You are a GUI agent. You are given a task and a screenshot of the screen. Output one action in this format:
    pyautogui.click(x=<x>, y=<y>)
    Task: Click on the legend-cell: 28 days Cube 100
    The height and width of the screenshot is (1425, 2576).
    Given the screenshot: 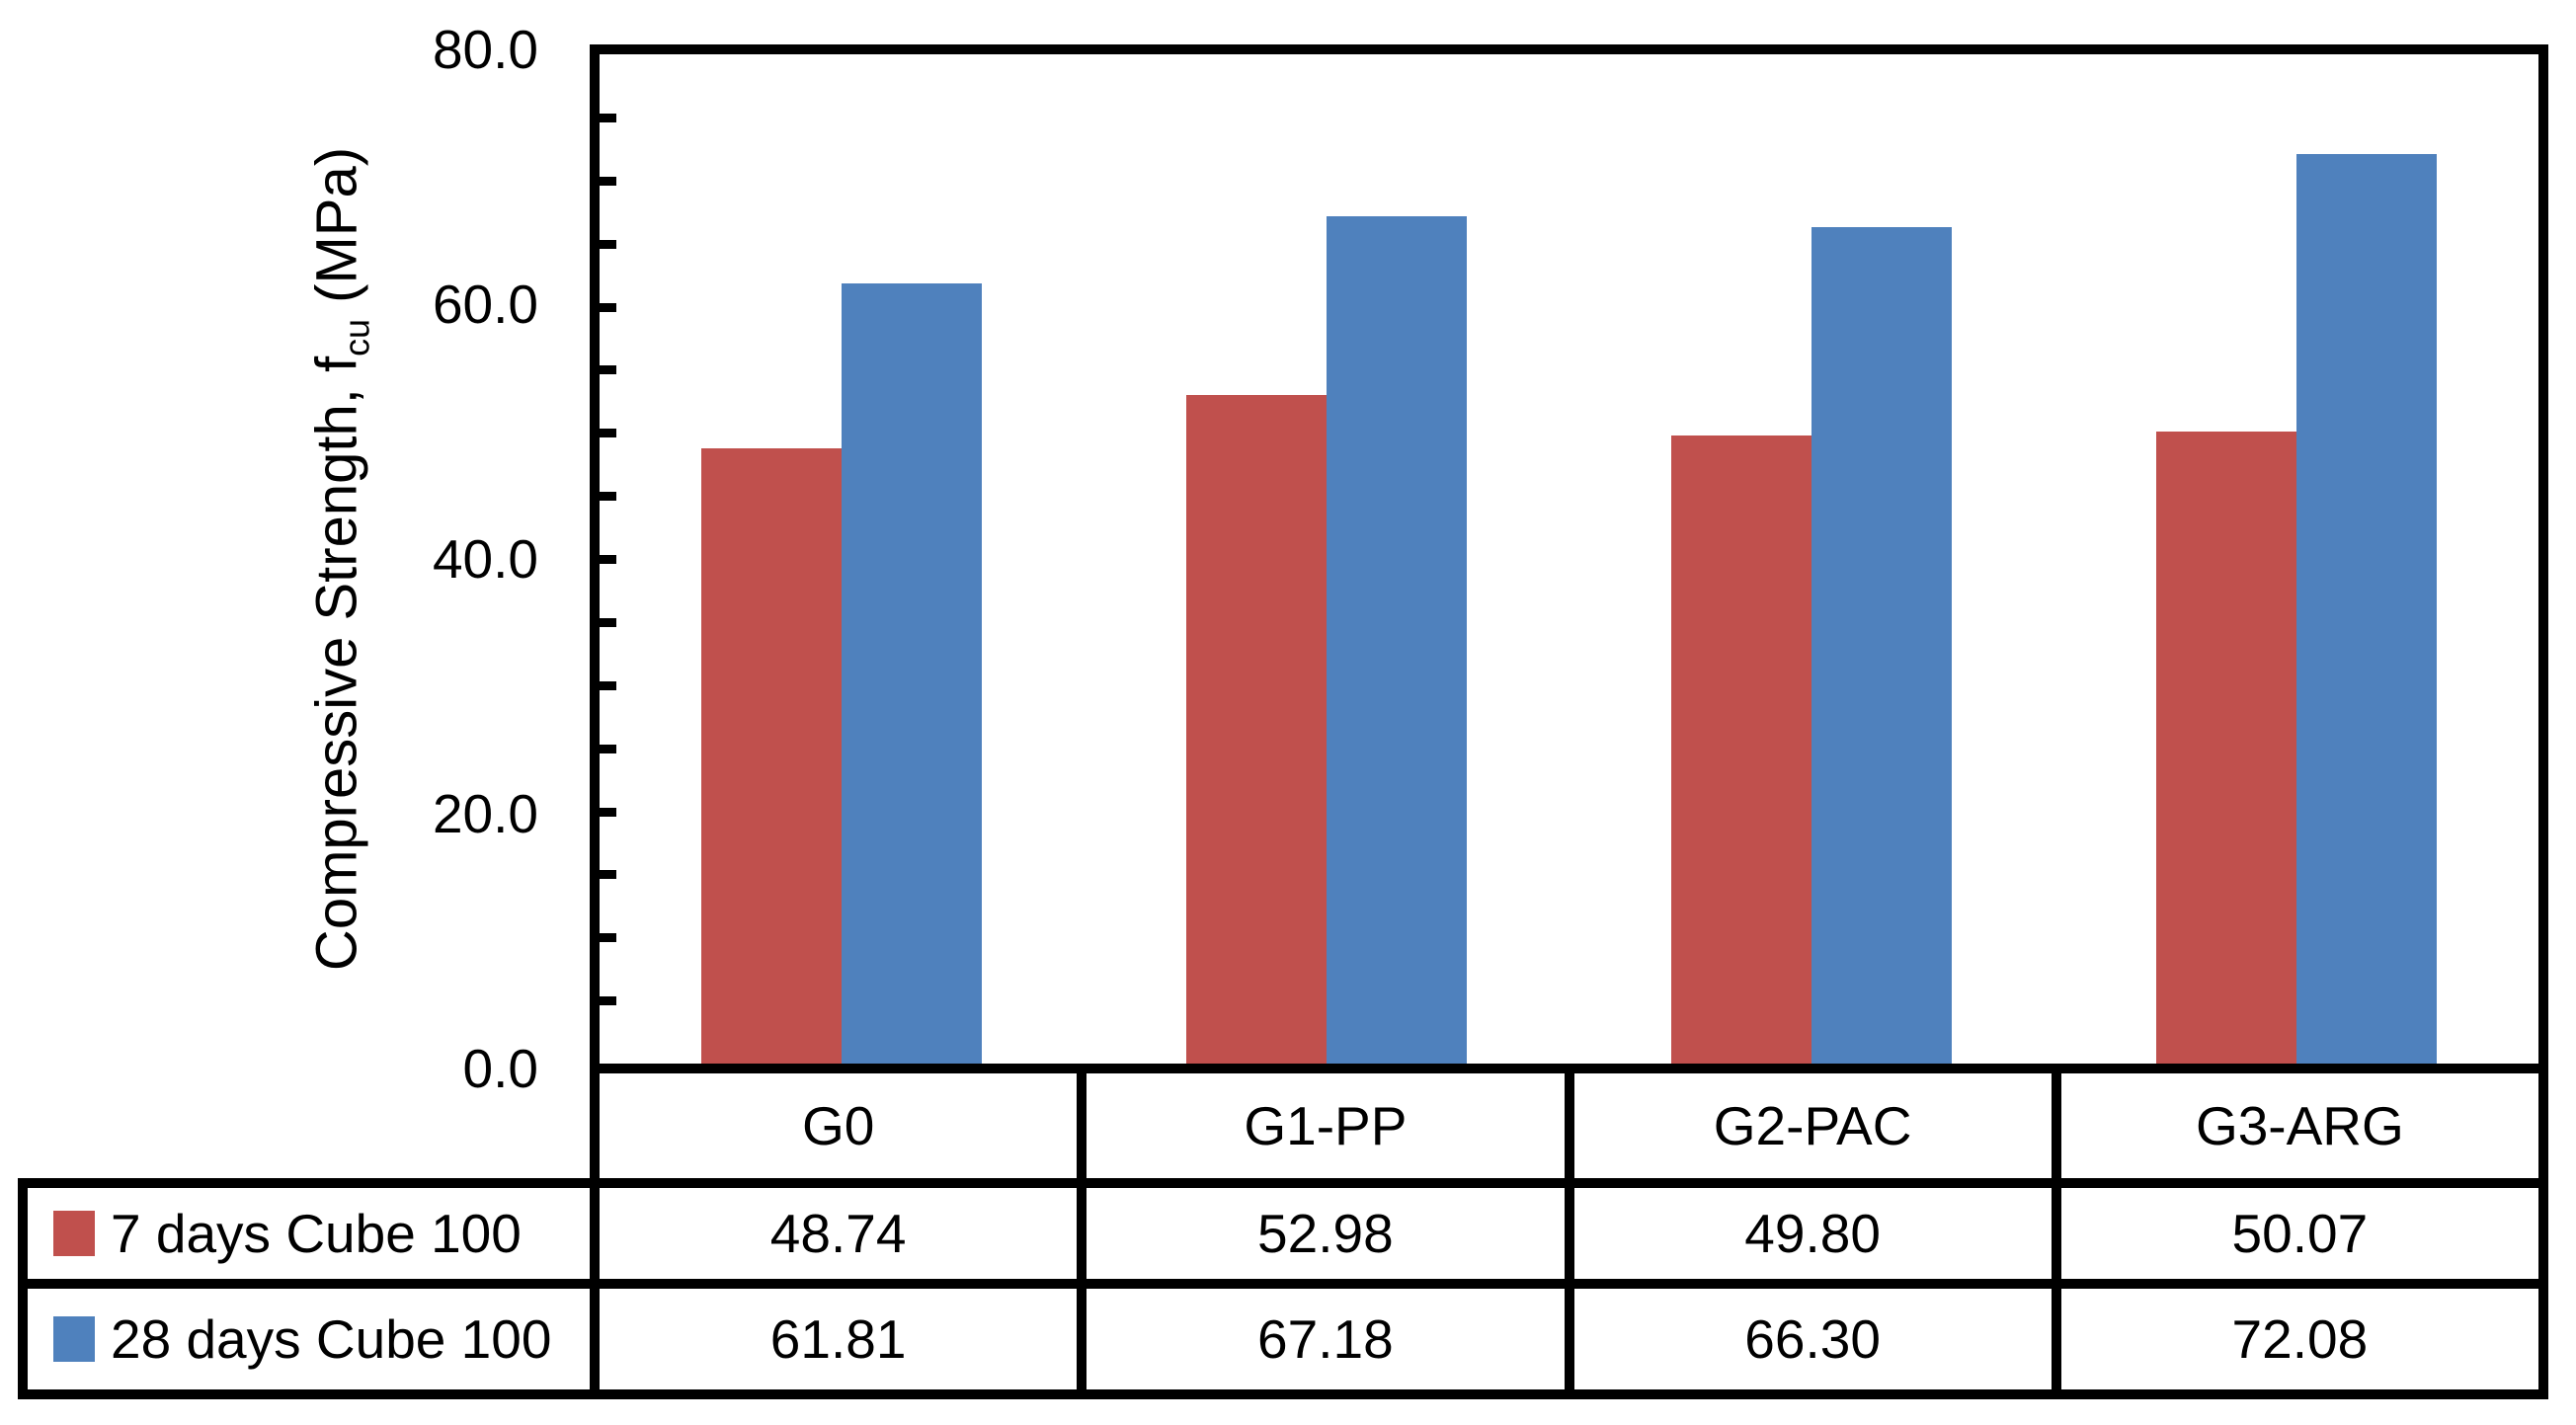 What is the action you would take?
    pyautogui.click(x=314, y=1339)
    